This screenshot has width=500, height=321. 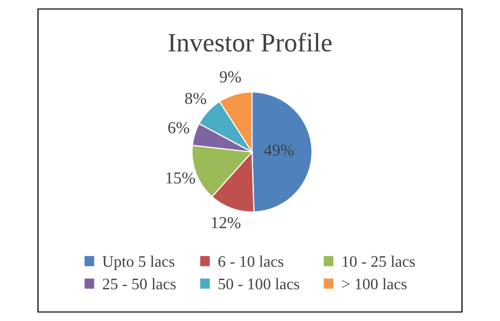 What do you see at coordinates (139, 284) in the screenshot?
I see `legend-label: 25 - 50 lacs` at bounding box center [139, 284].